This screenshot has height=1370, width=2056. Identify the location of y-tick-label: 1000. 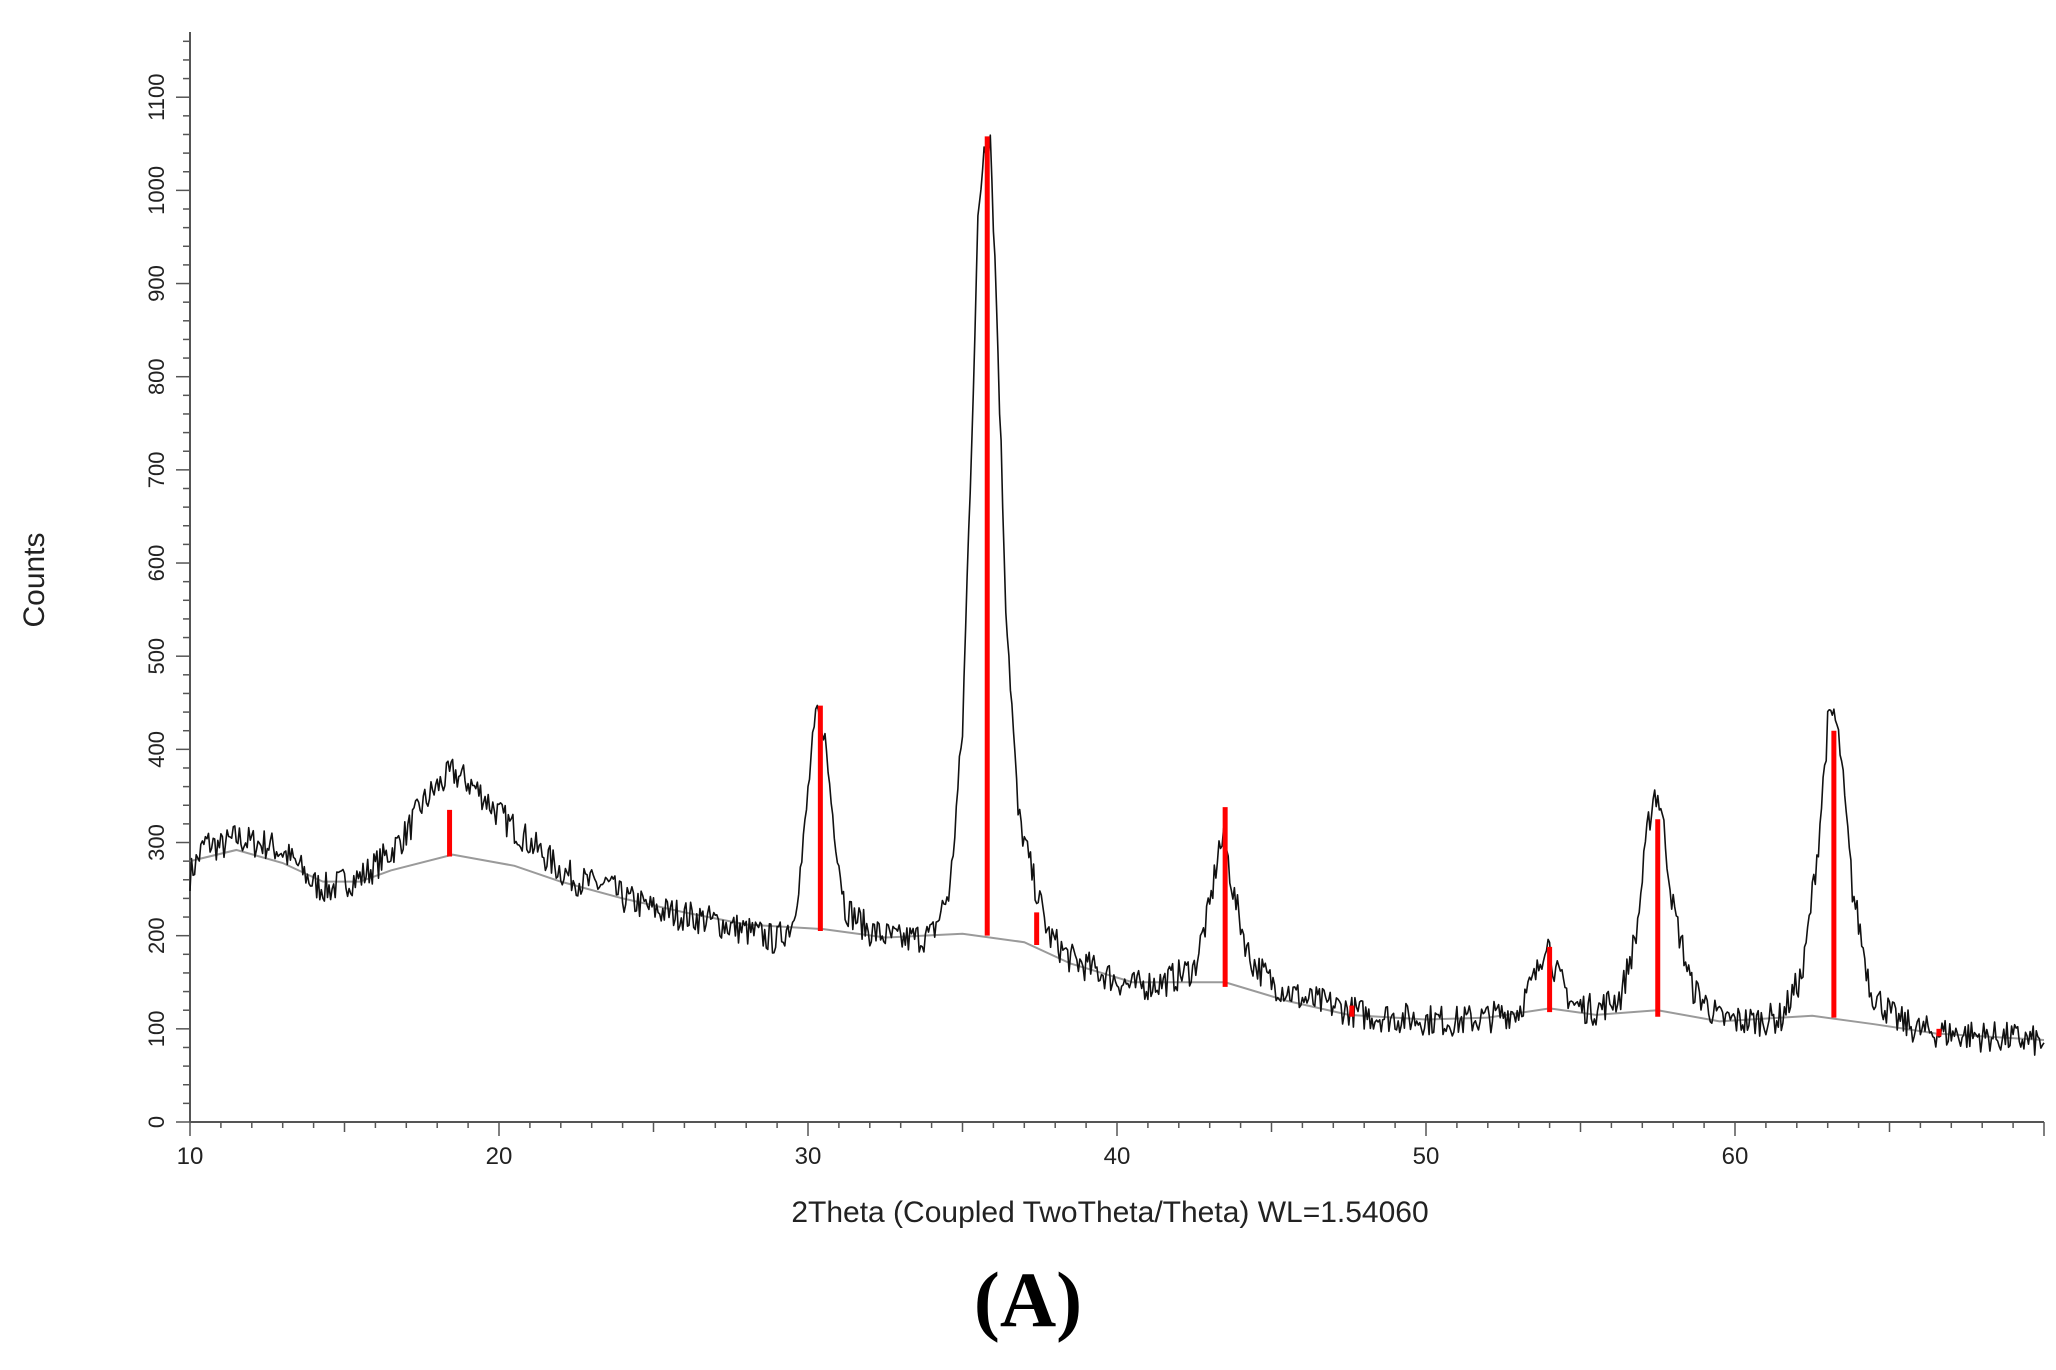
(156, 190).